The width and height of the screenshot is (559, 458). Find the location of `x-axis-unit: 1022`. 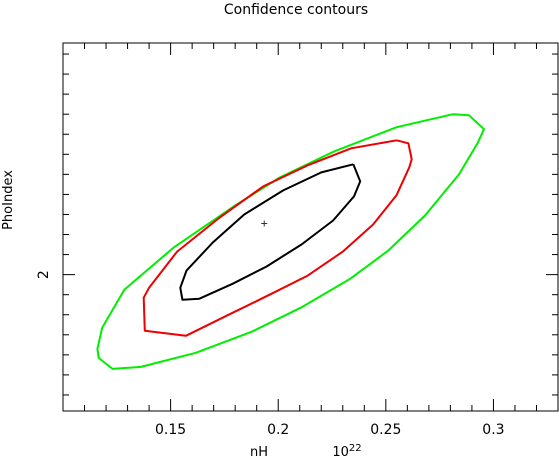

x-axis-unit: 1022 is located at coordinates (346, 450).